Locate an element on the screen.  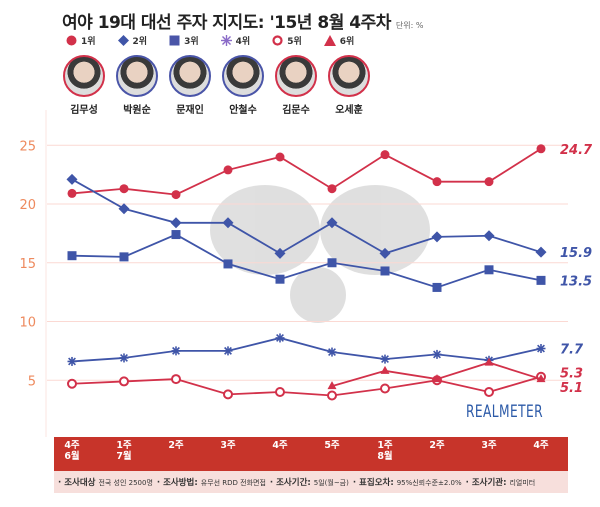
chart-title: 여야 19대 대선 주자 지지도: '15년 8월 4주차 is located at coordinates (226, 23).